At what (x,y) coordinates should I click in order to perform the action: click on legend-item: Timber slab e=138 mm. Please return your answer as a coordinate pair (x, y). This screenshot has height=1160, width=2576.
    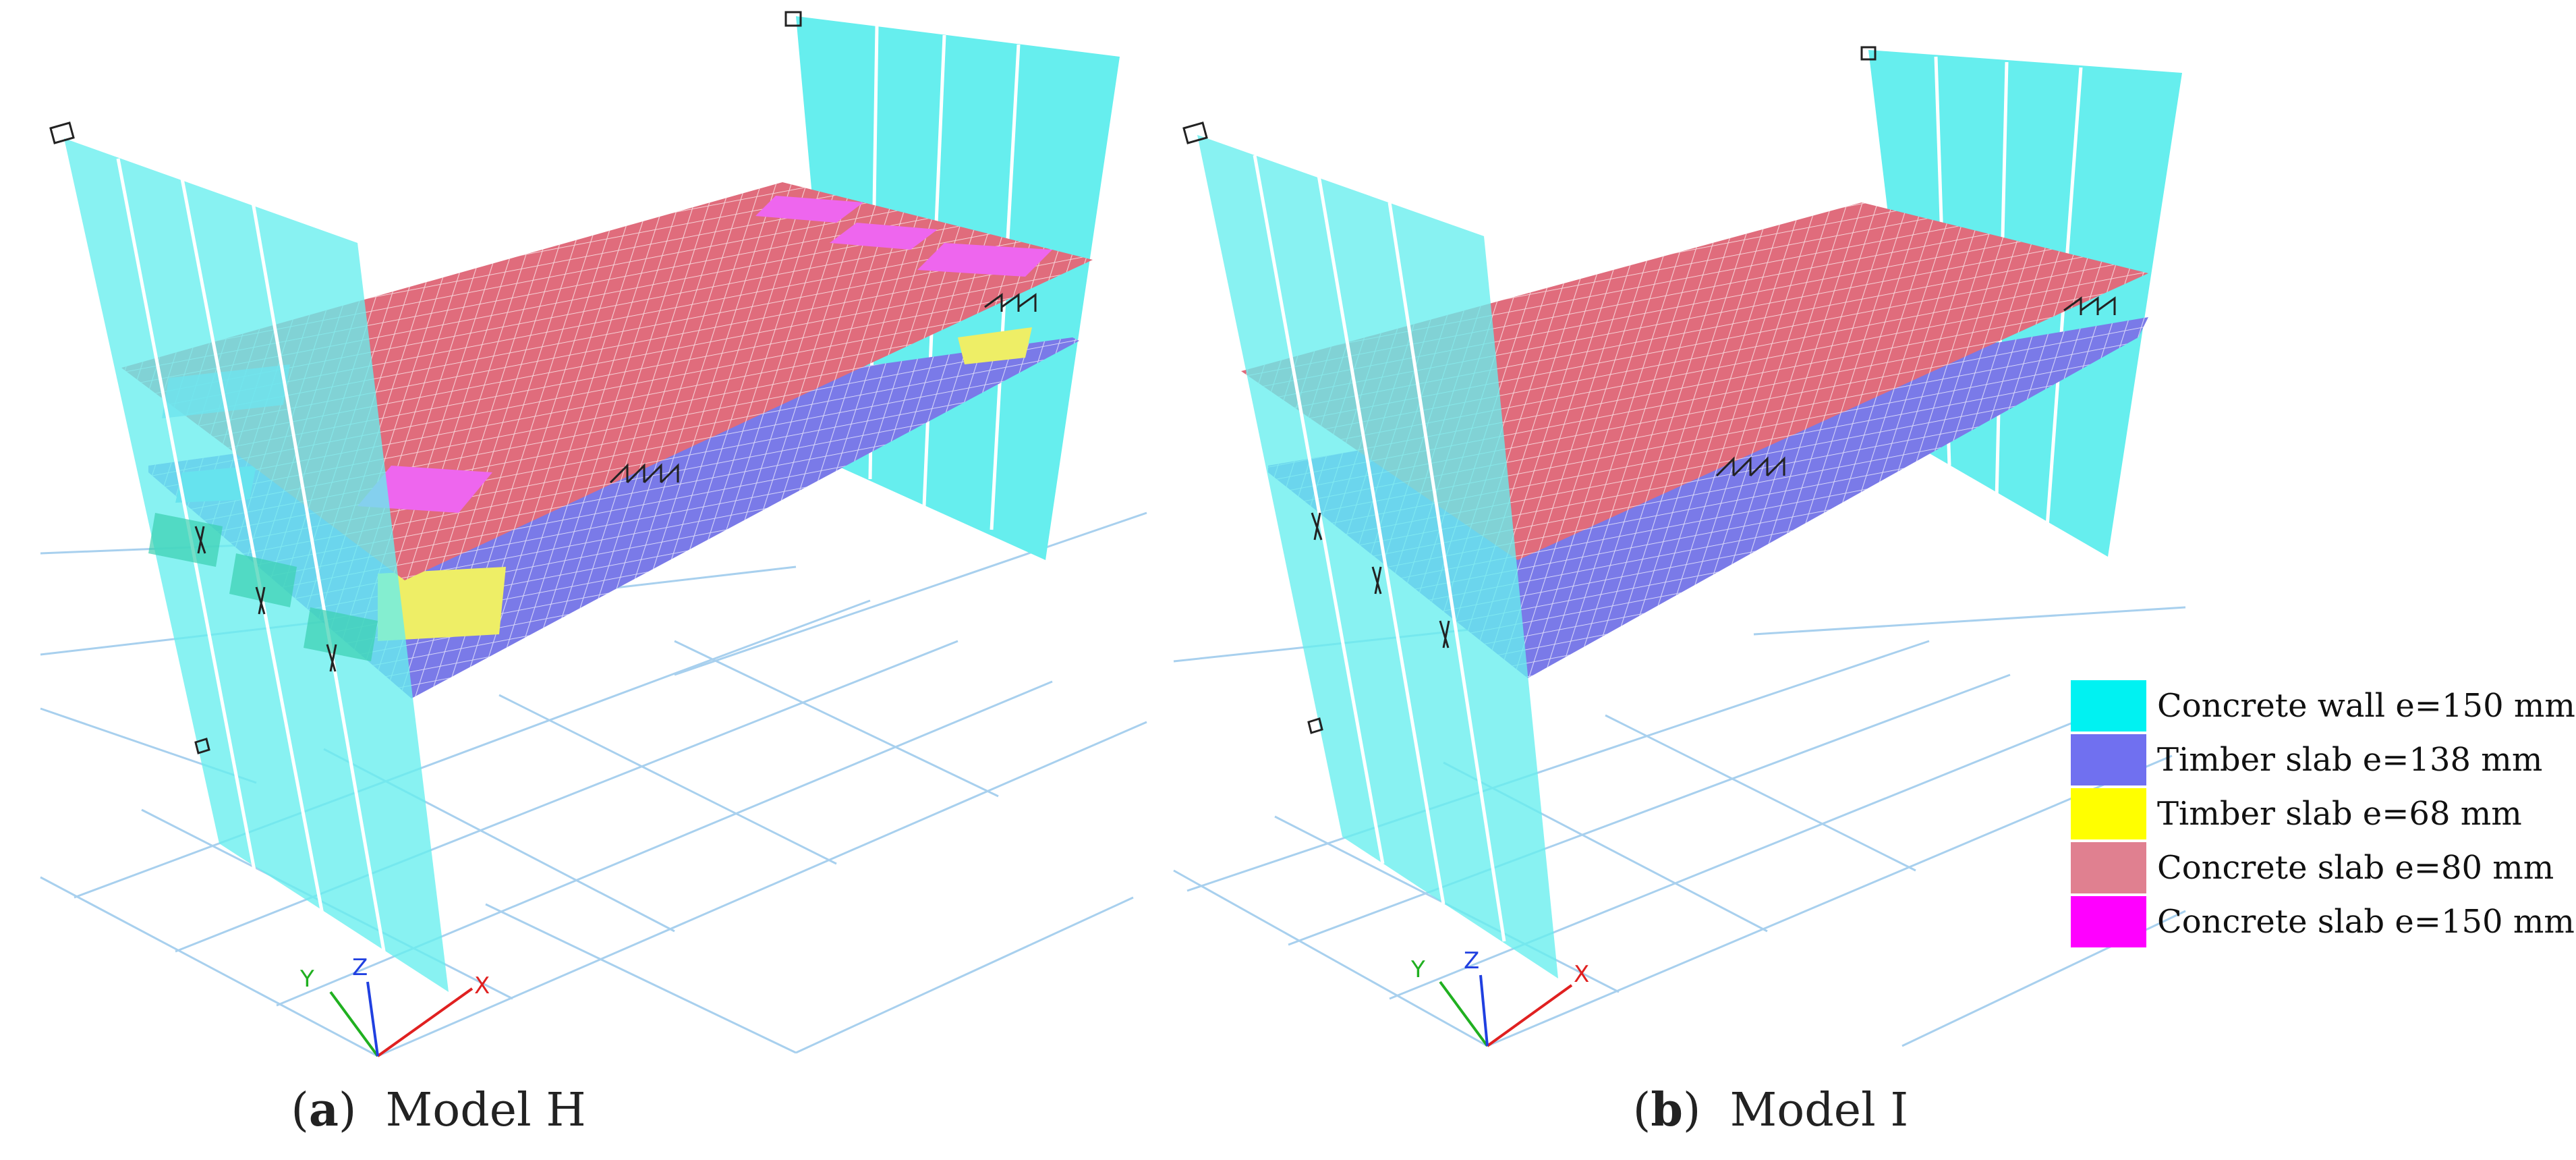
    Looking at the image, I should click on (2320, 761).